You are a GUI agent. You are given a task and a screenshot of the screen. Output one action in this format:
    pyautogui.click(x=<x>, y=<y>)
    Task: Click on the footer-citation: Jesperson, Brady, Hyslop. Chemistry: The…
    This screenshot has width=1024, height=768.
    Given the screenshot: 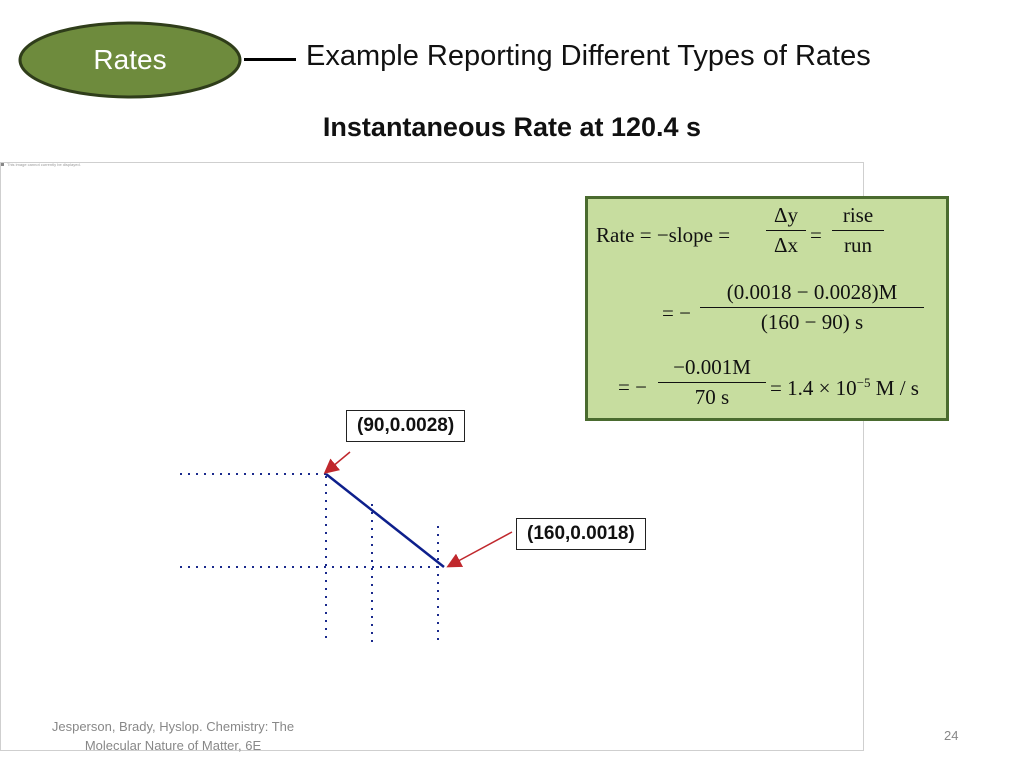 What is the action you would take?
    pyautogui.click(x=173, y=736)
    